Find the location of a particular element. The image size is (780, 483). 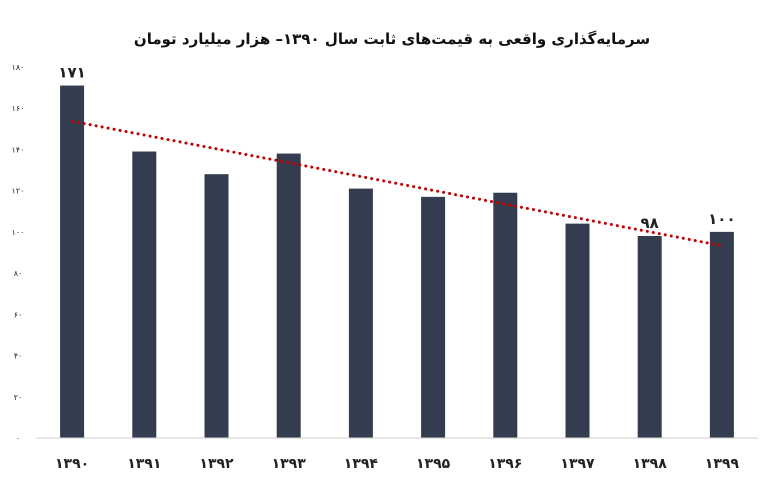

x-axis: ۱۳۹۰ ۱۳۹۱ ۱۳۹۲ ۱۳۹۳ ۱۳۹۴ ۱۳۹۵ ۱۳۹۶ ۱۳۹۷ ۱۳۹۸ ۱۳۹۹ is located at coordinates (397, 454).